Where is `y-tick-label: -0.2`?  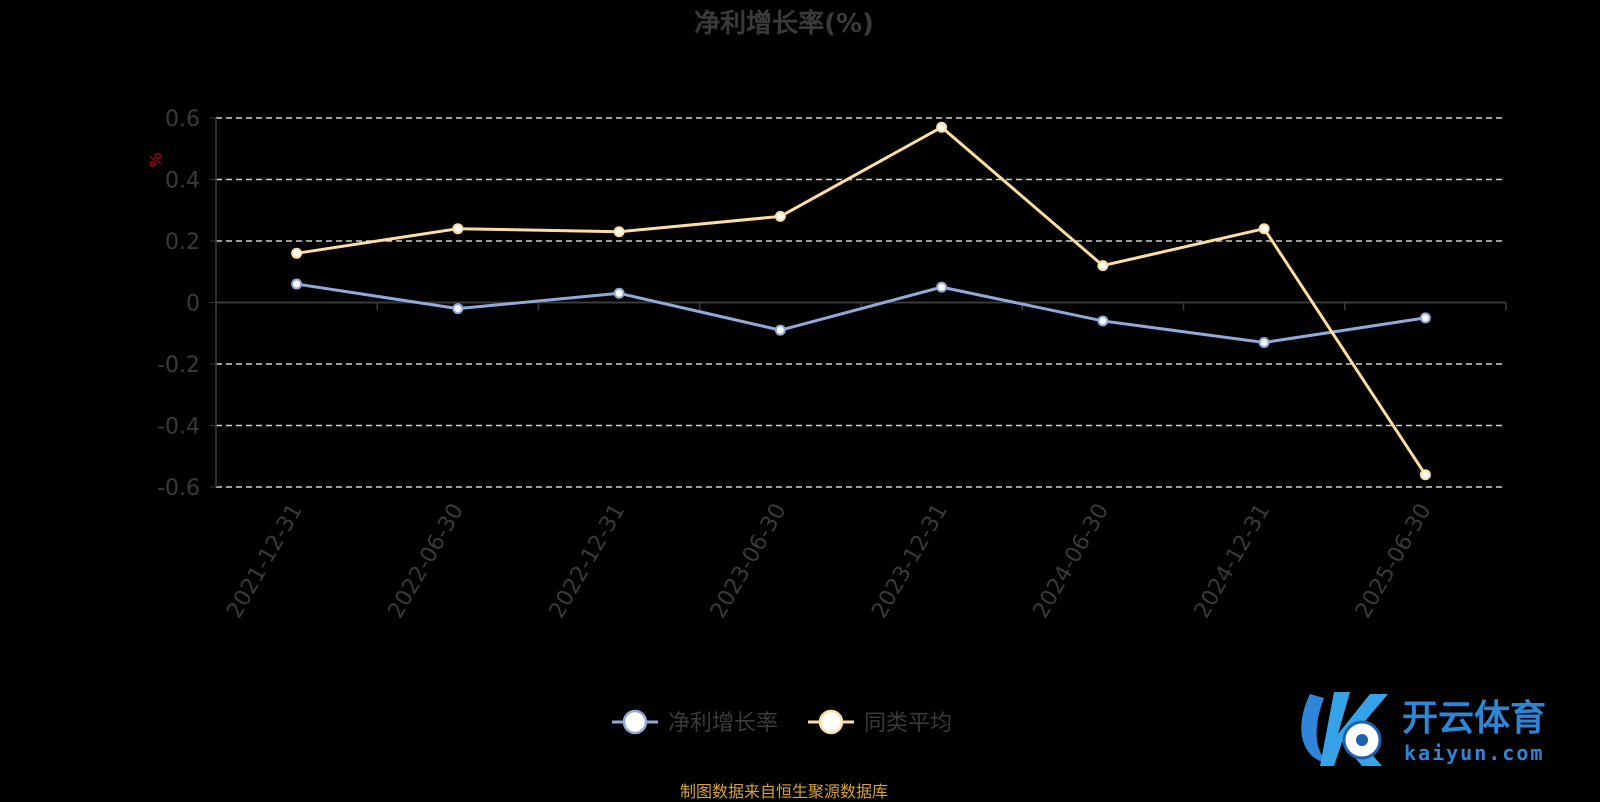 y-tick-label: -0.2 is located at coordinates (178, 365).